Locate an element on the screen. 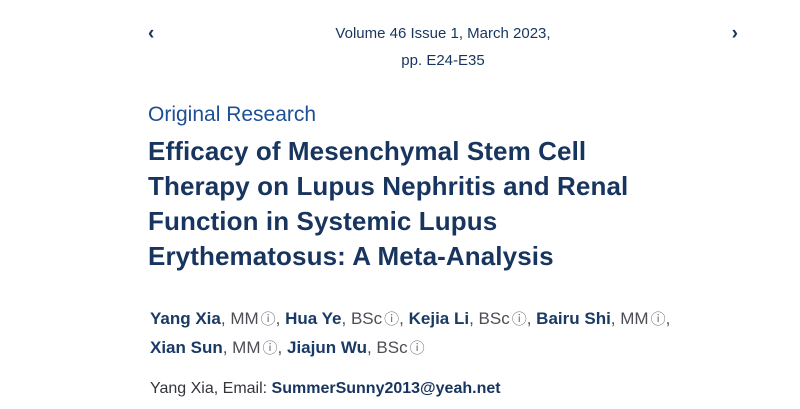  prev-issue-button: ‹ is located at coordinates (151, 33).